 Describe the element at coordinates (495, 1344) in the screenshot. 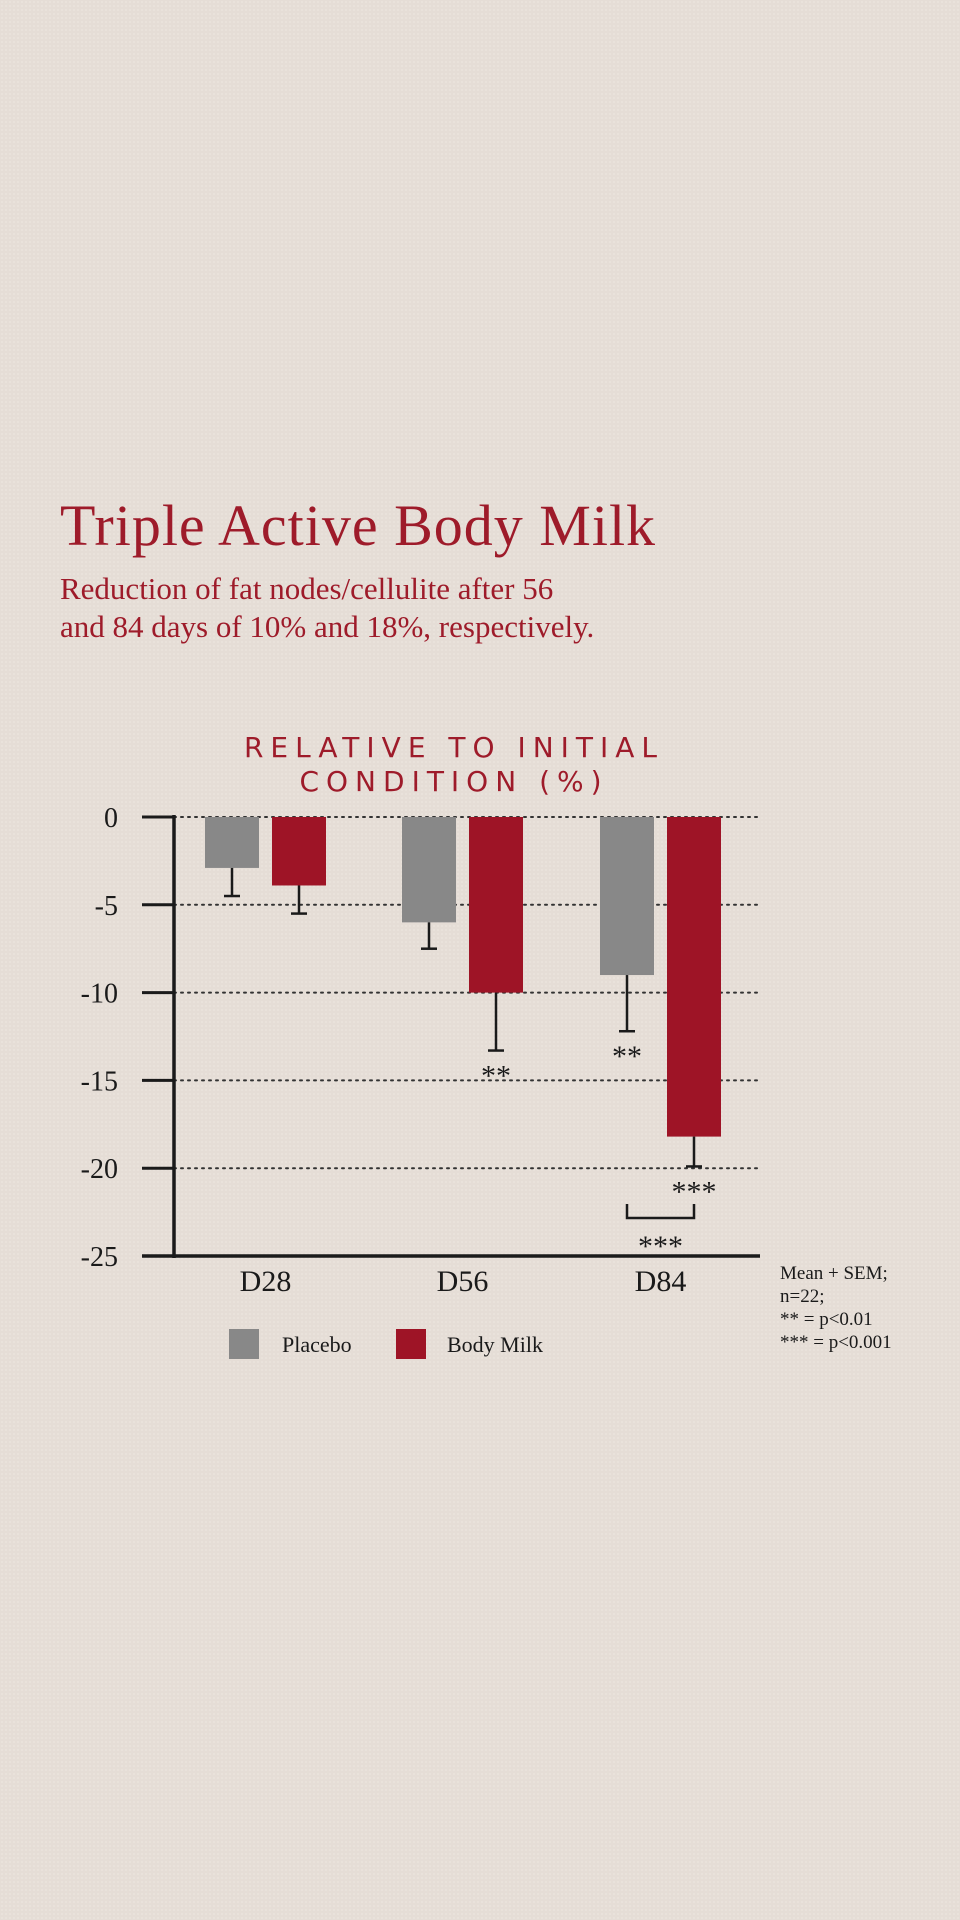

I see `legend-label-body-milk: Body Milk` at that location.